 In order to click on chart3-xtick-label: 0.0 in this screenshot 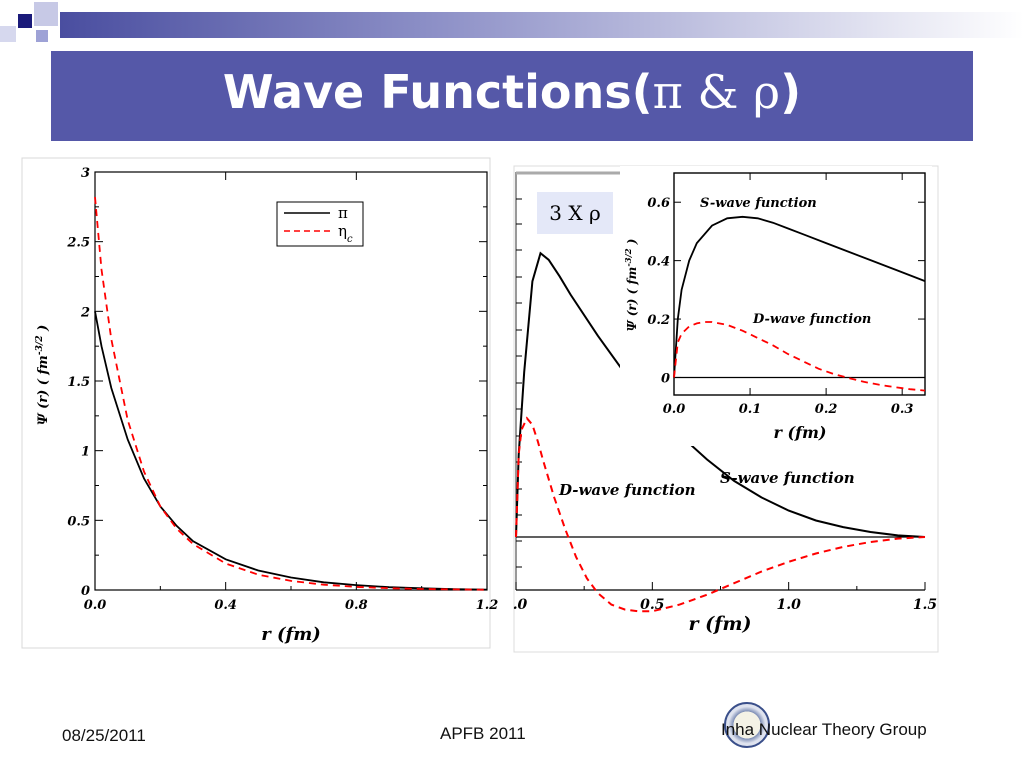, I will do `click(674, 409)`.